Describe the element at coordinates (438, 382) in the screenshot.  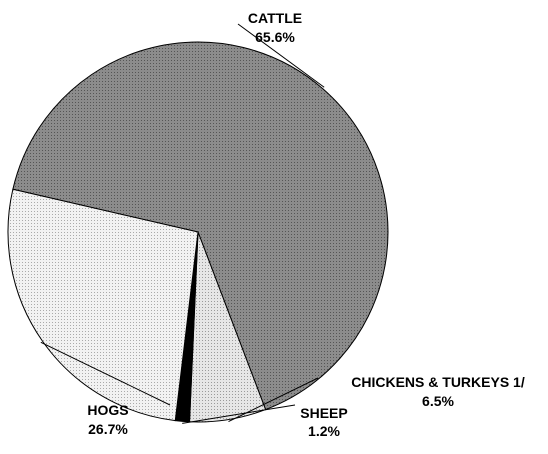
I see `label-chickens-name: CHICKENS & TURKEYS 1/` at that location.